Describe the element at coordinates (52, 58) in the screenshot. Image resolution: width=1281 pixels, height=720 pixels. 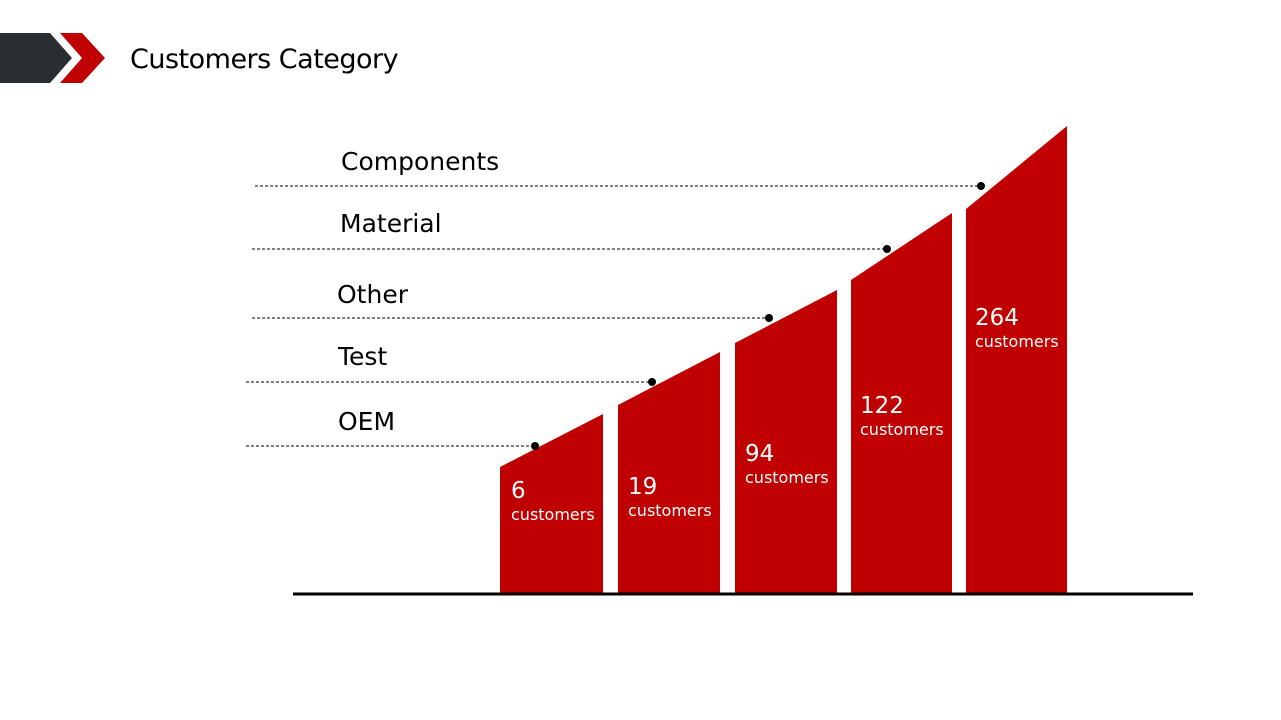
I see `header-chevron-icon` at that location.